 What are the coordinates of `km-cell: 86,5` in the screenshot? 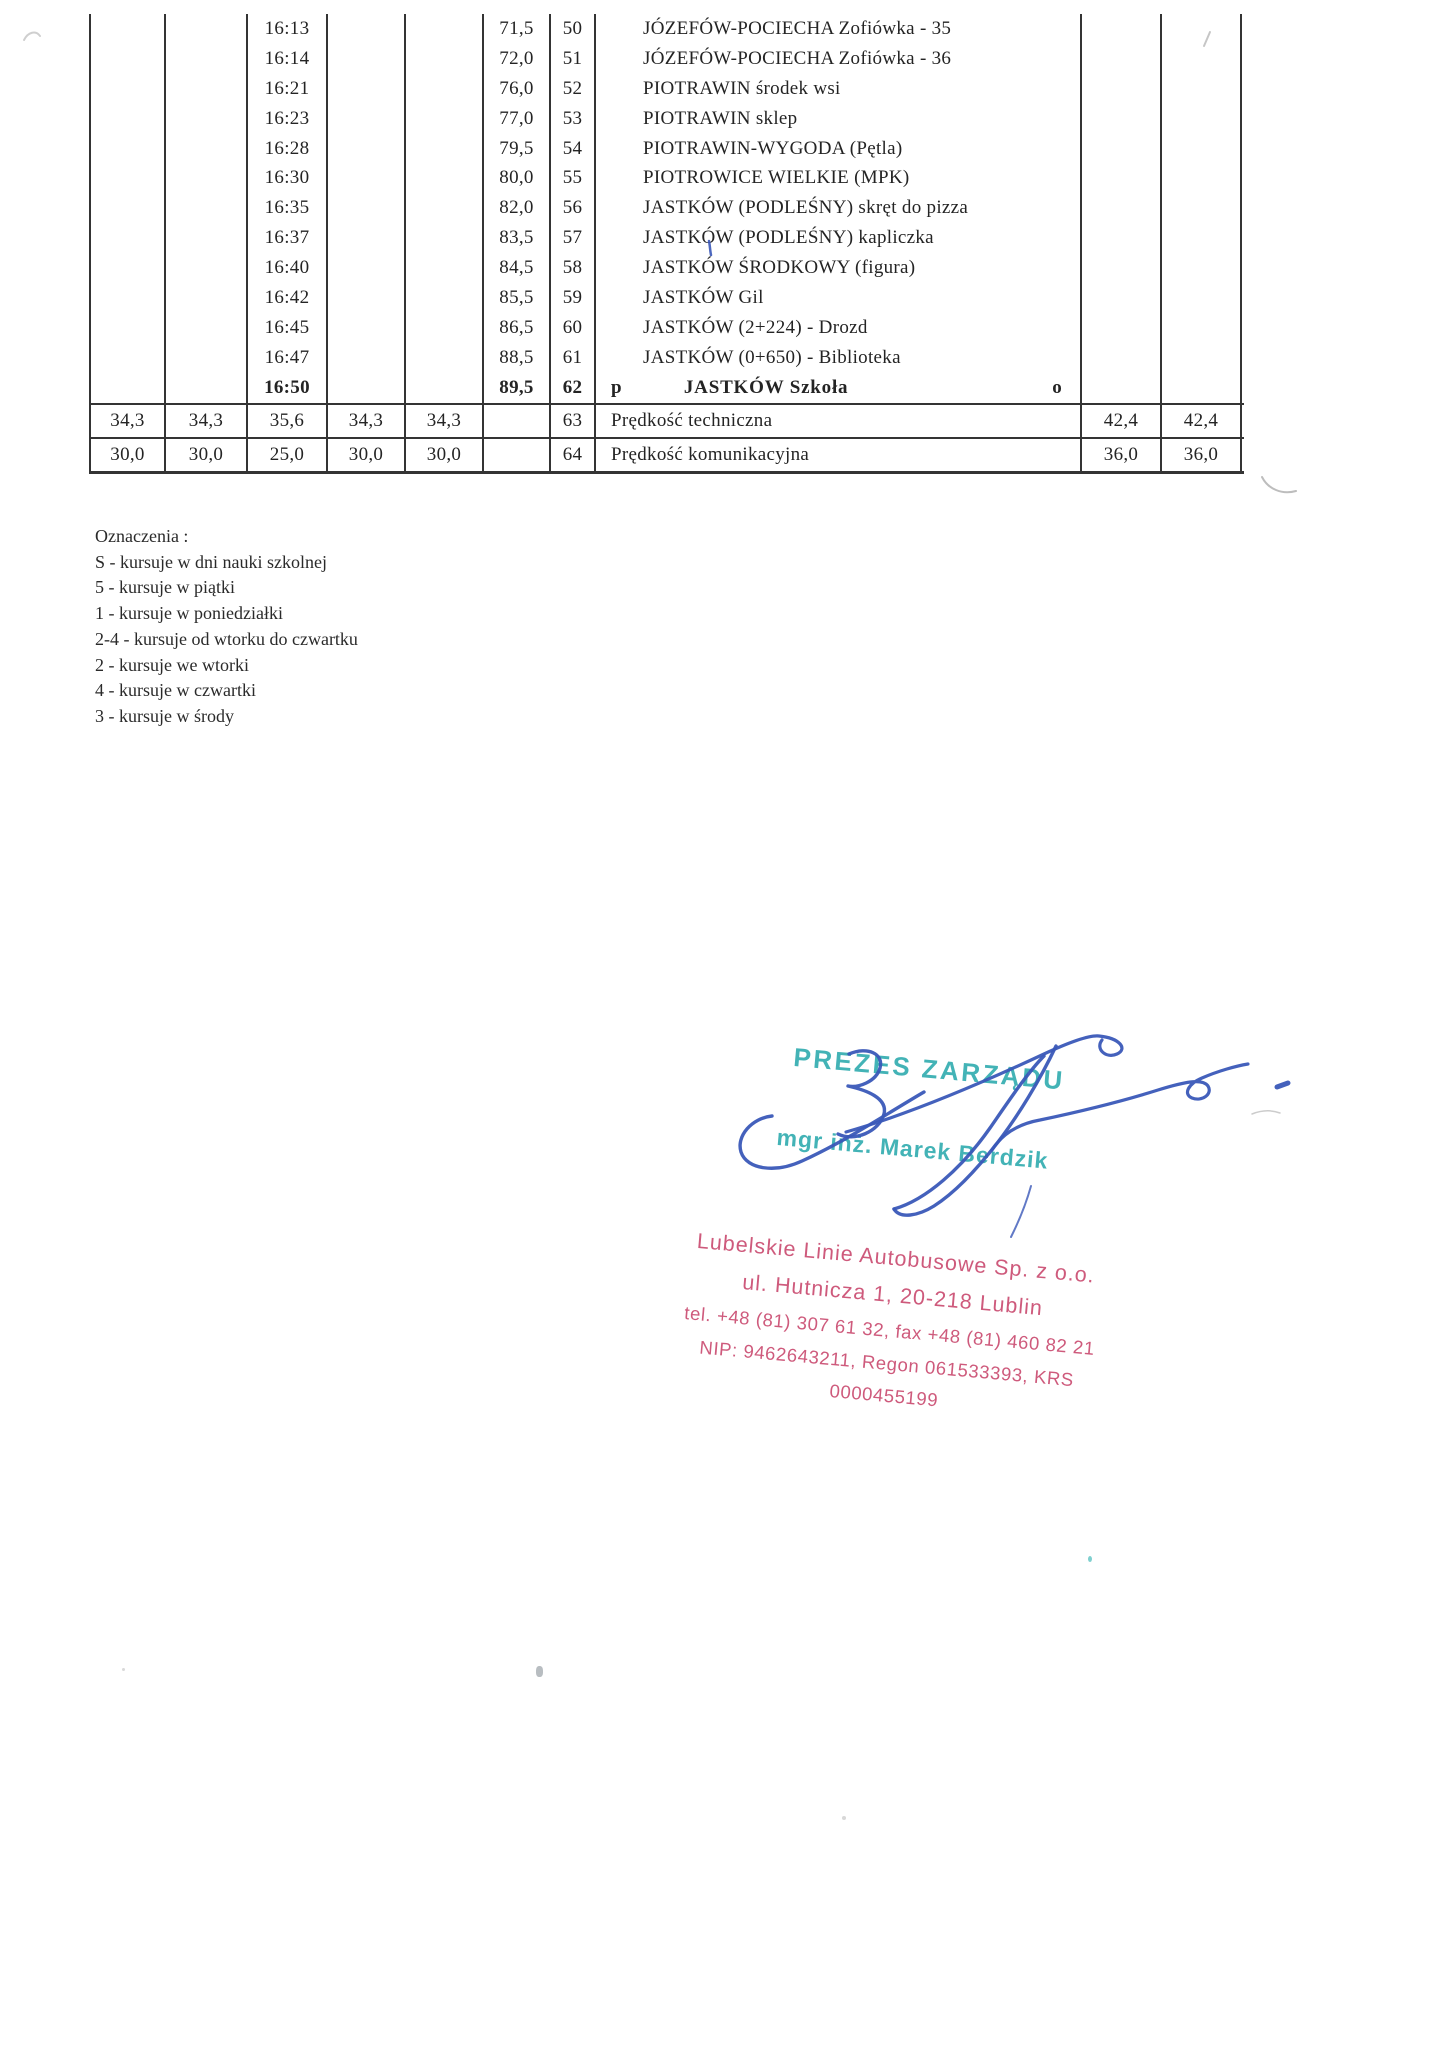 It's located at (517, 328).